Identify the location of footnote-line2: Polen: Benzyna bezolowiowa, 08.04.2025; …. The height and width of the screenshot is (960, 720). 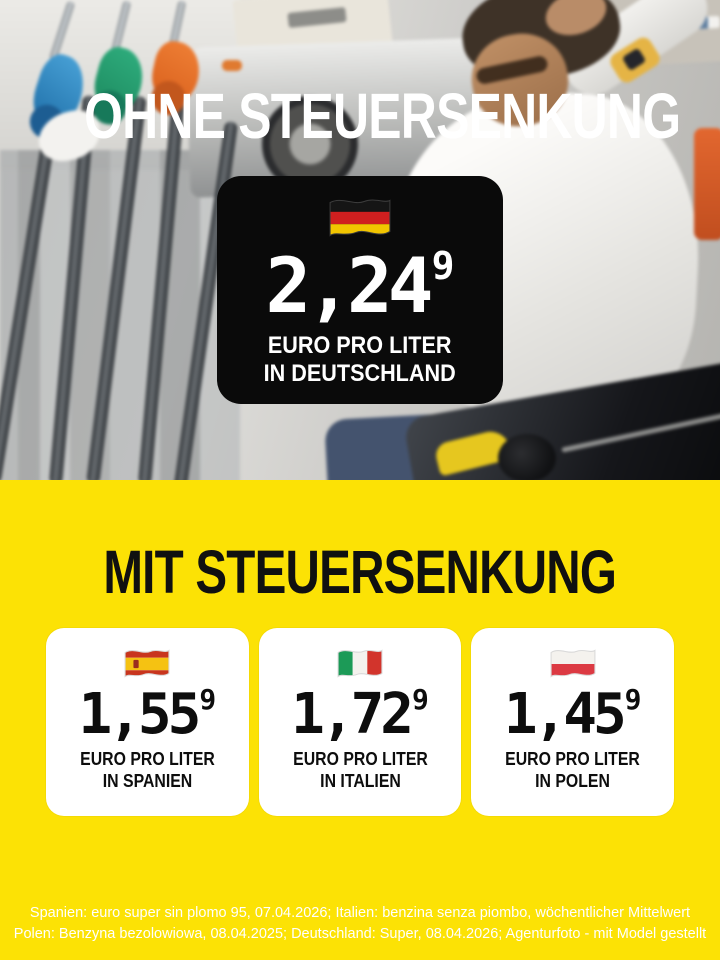
(360, 934).